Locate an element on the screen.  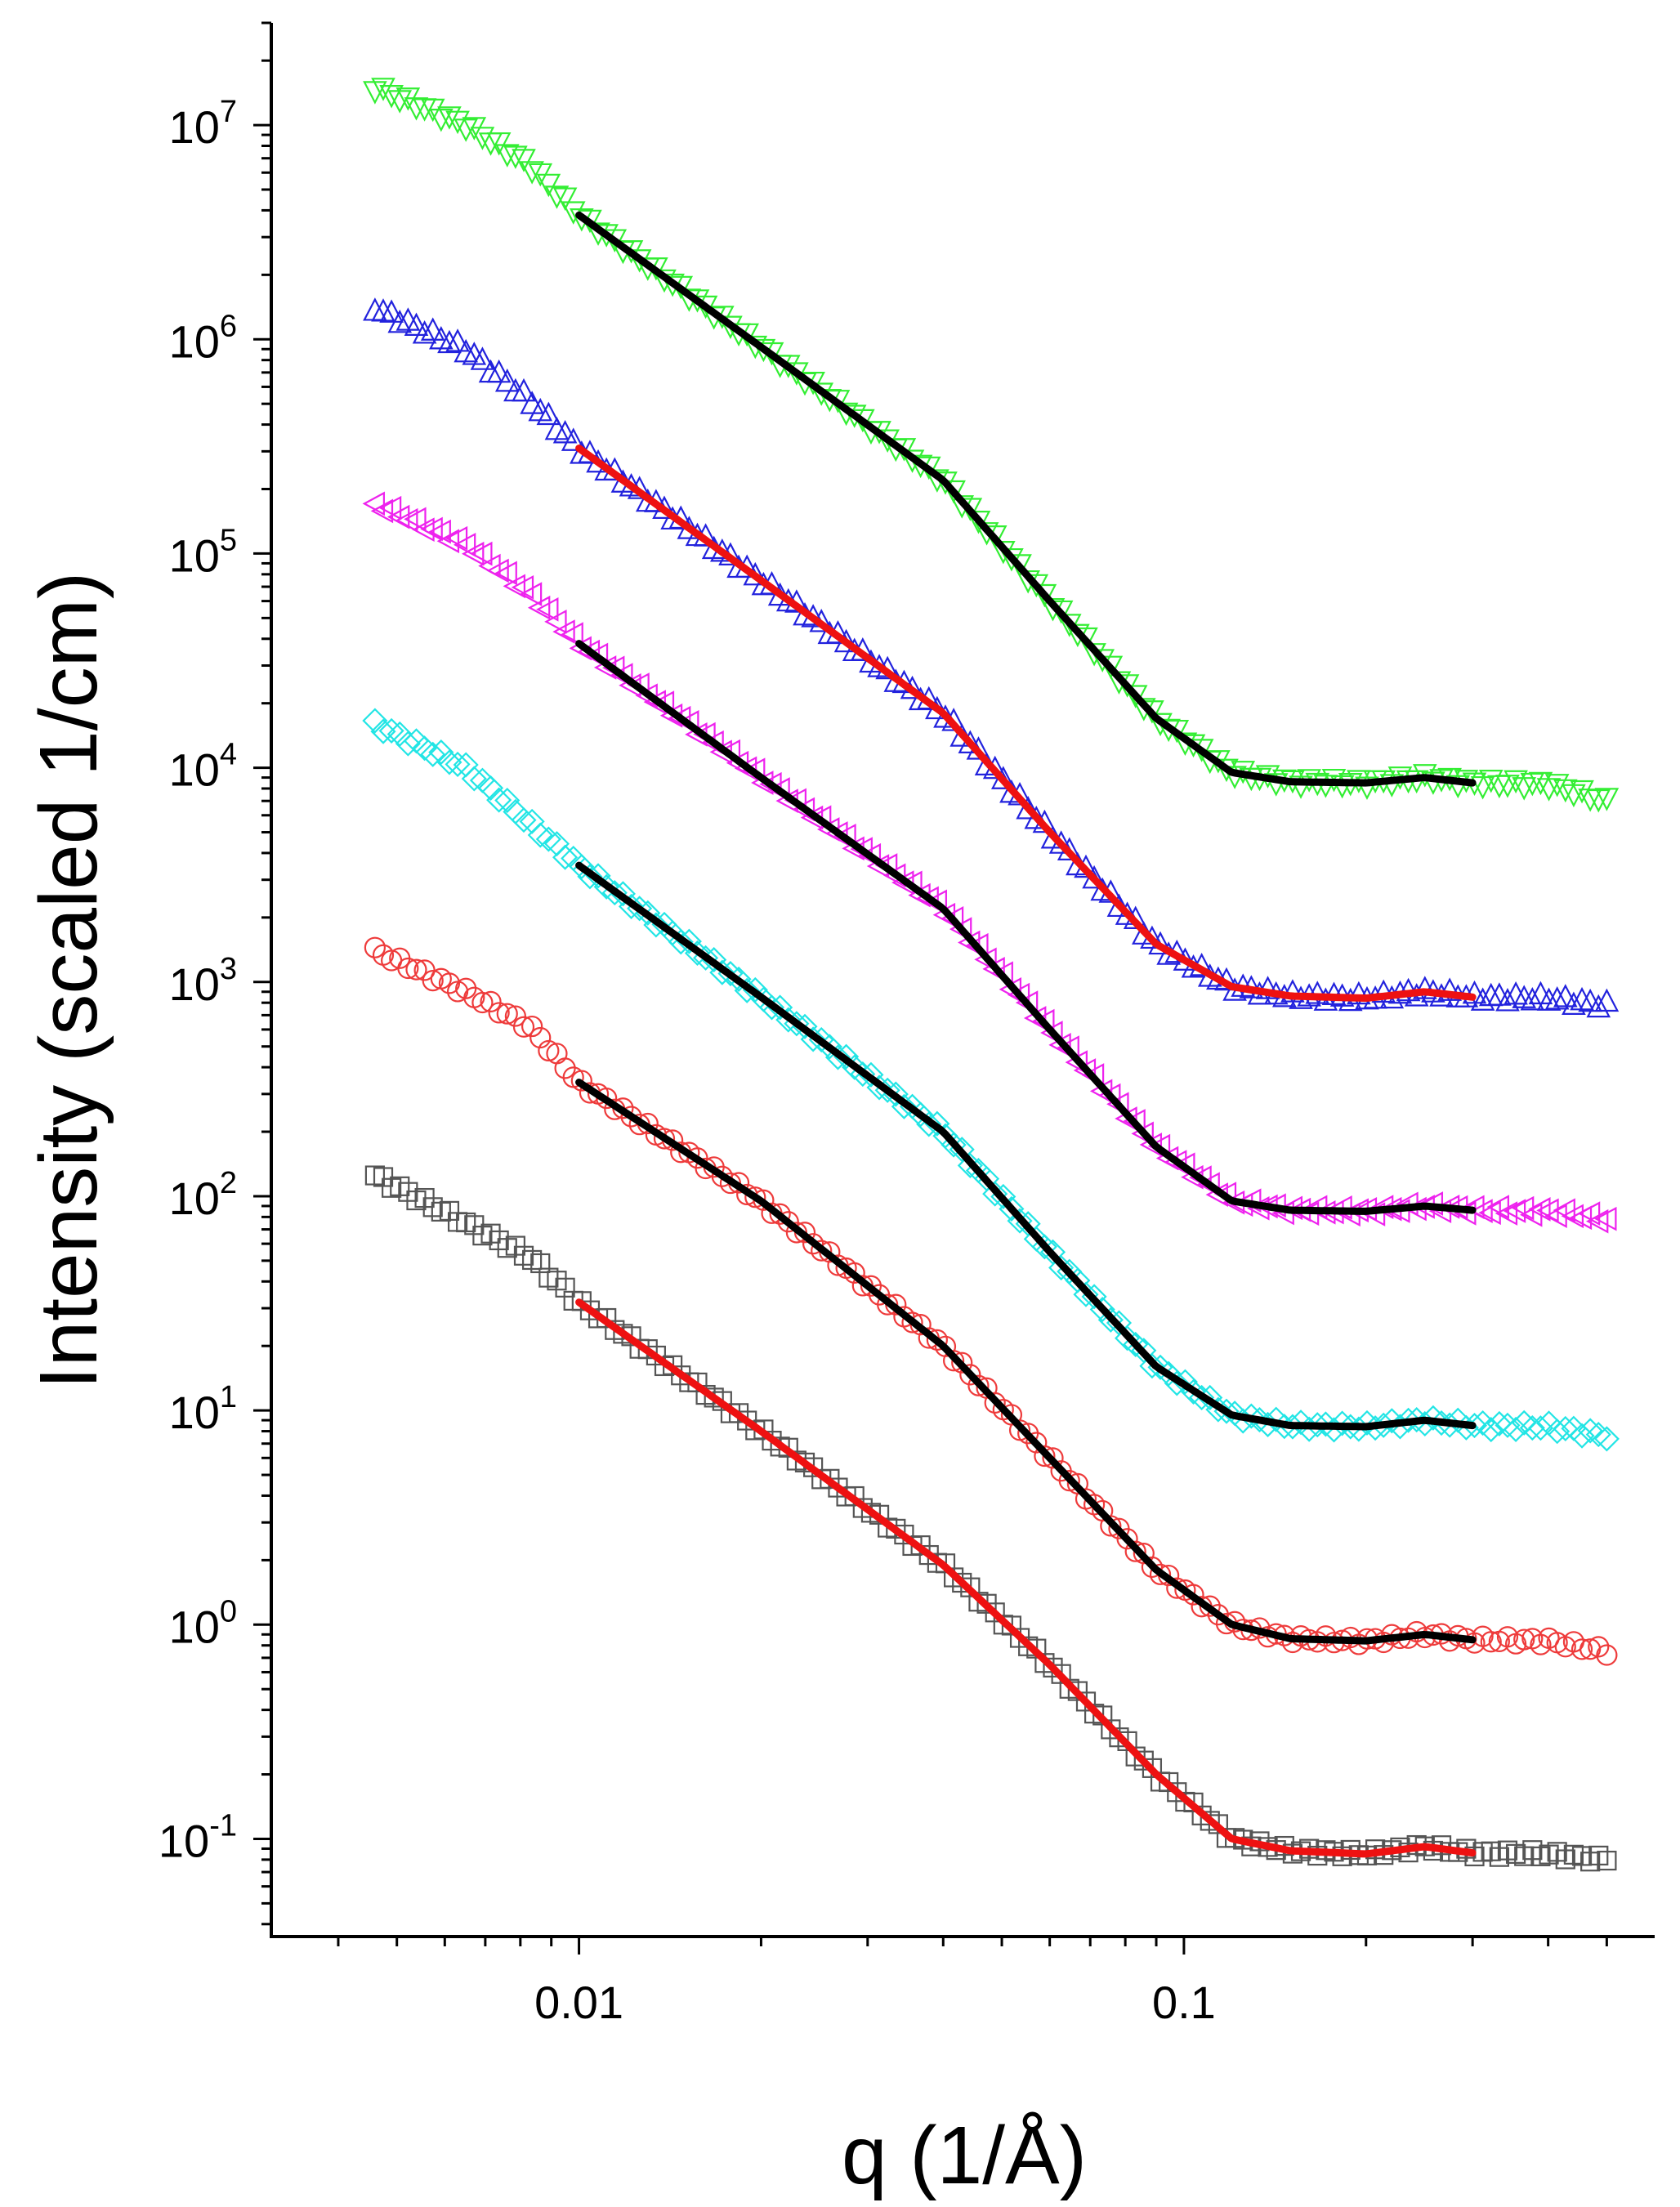
y-tick-label: 10⁻¹ is located at coordinates (198, 1837).